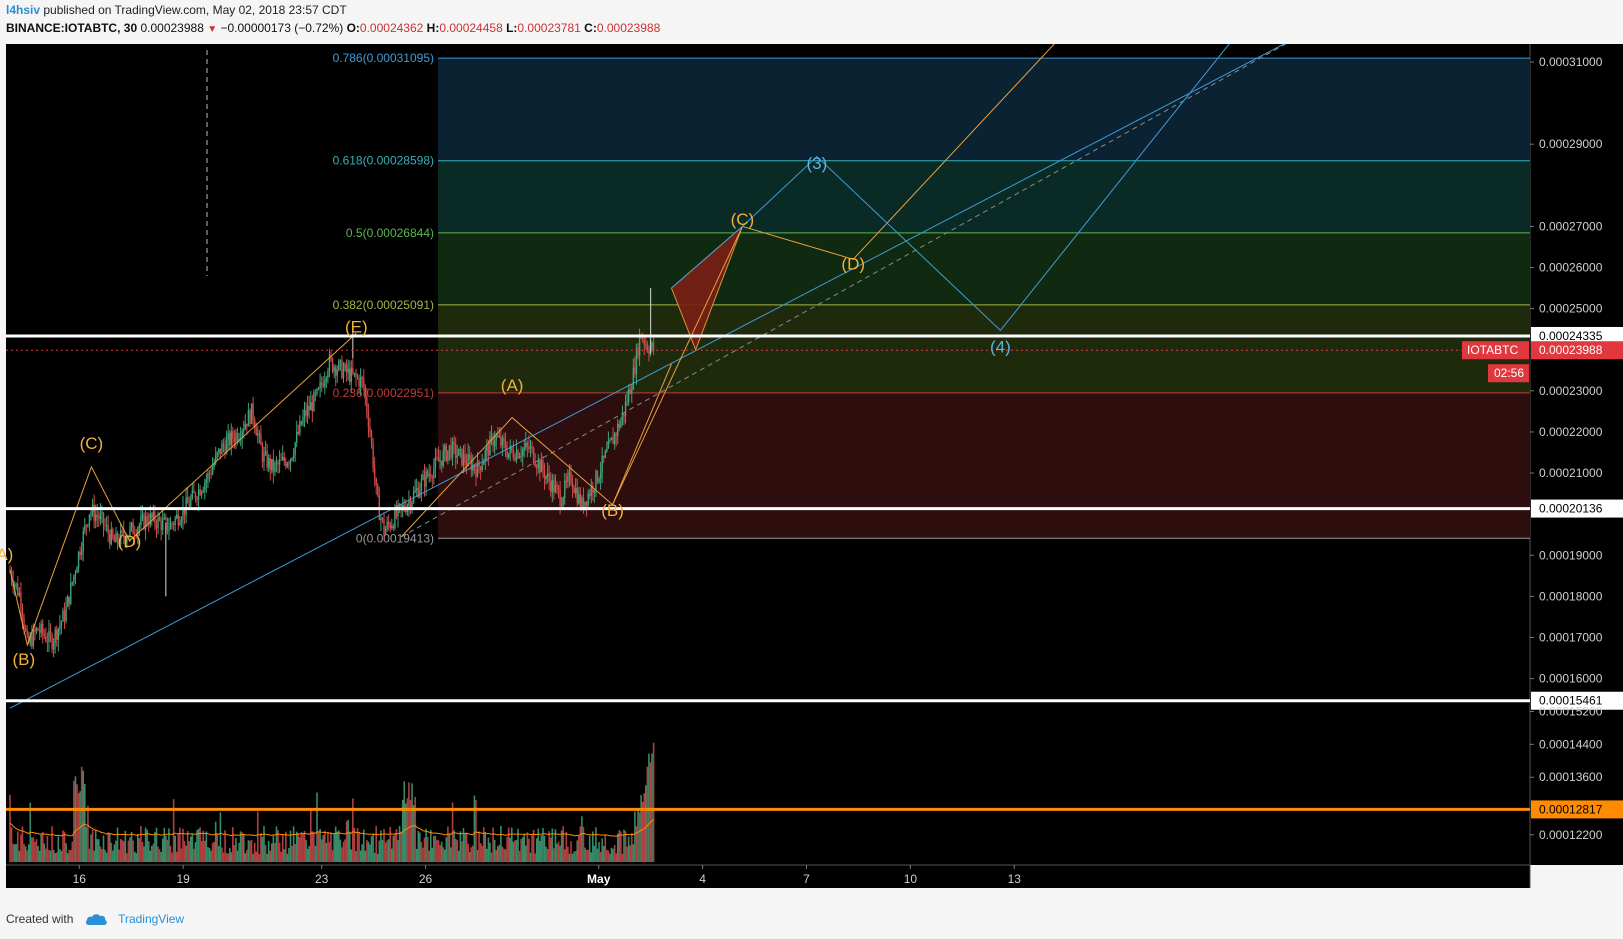  Describe the element at coordinates (1577, 350) in the screenshot. I see `current-price-tag` at that location.